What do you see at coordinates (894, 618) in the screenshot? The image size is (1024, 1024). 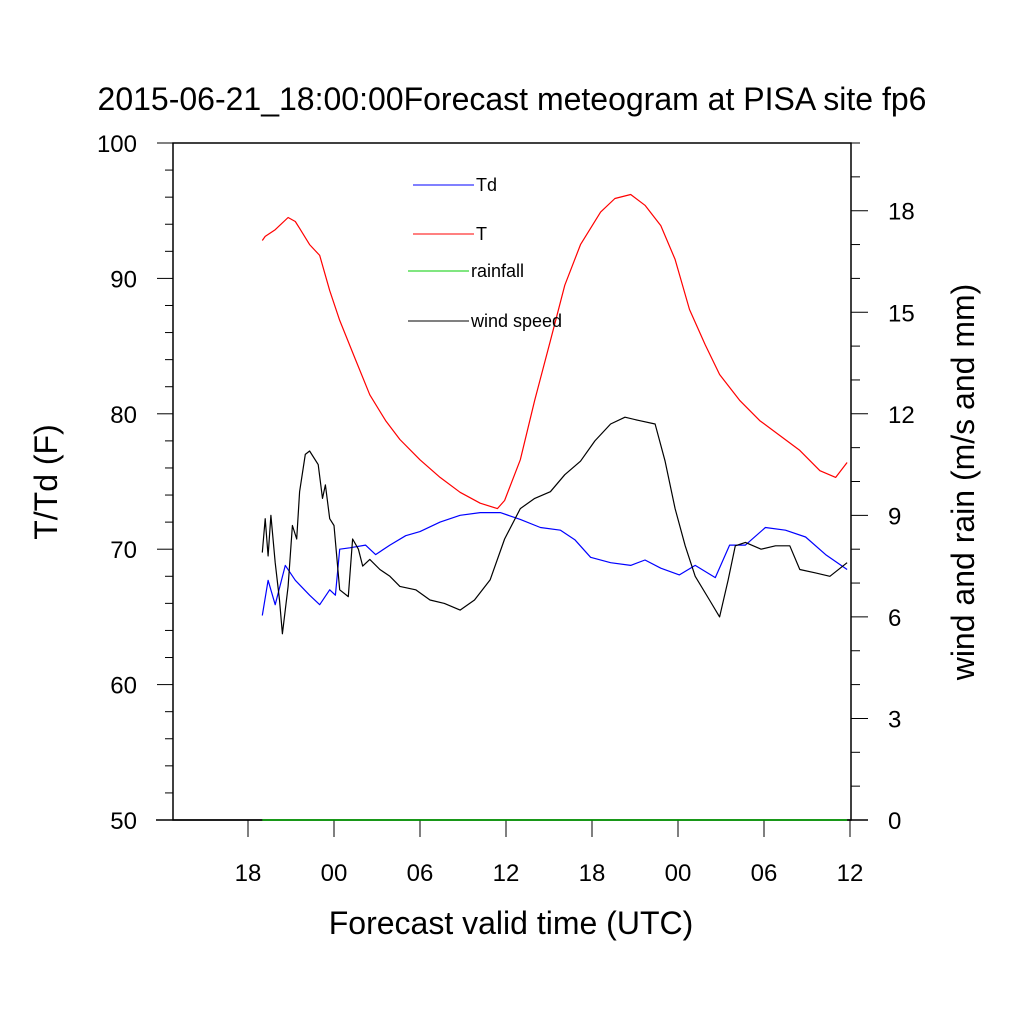 I see `y-right-tick-label: 6` at bounding box center [894, 618].